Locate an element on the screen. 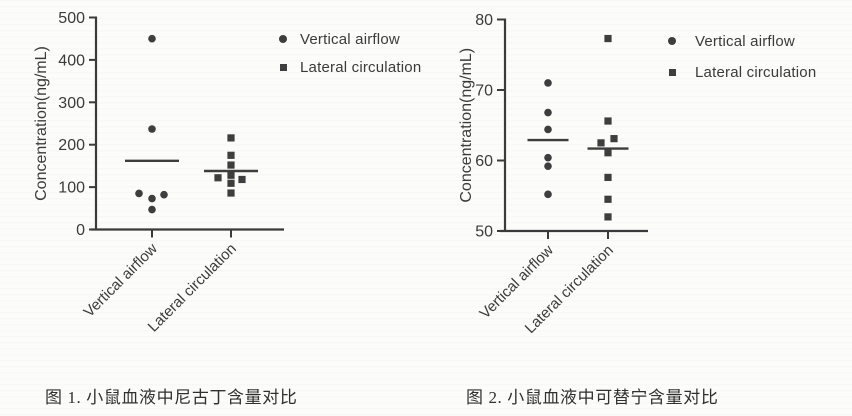 The height and width of the screenshot is (416, 852). y-tick-label: 500 is located at coordinates (71, 18).